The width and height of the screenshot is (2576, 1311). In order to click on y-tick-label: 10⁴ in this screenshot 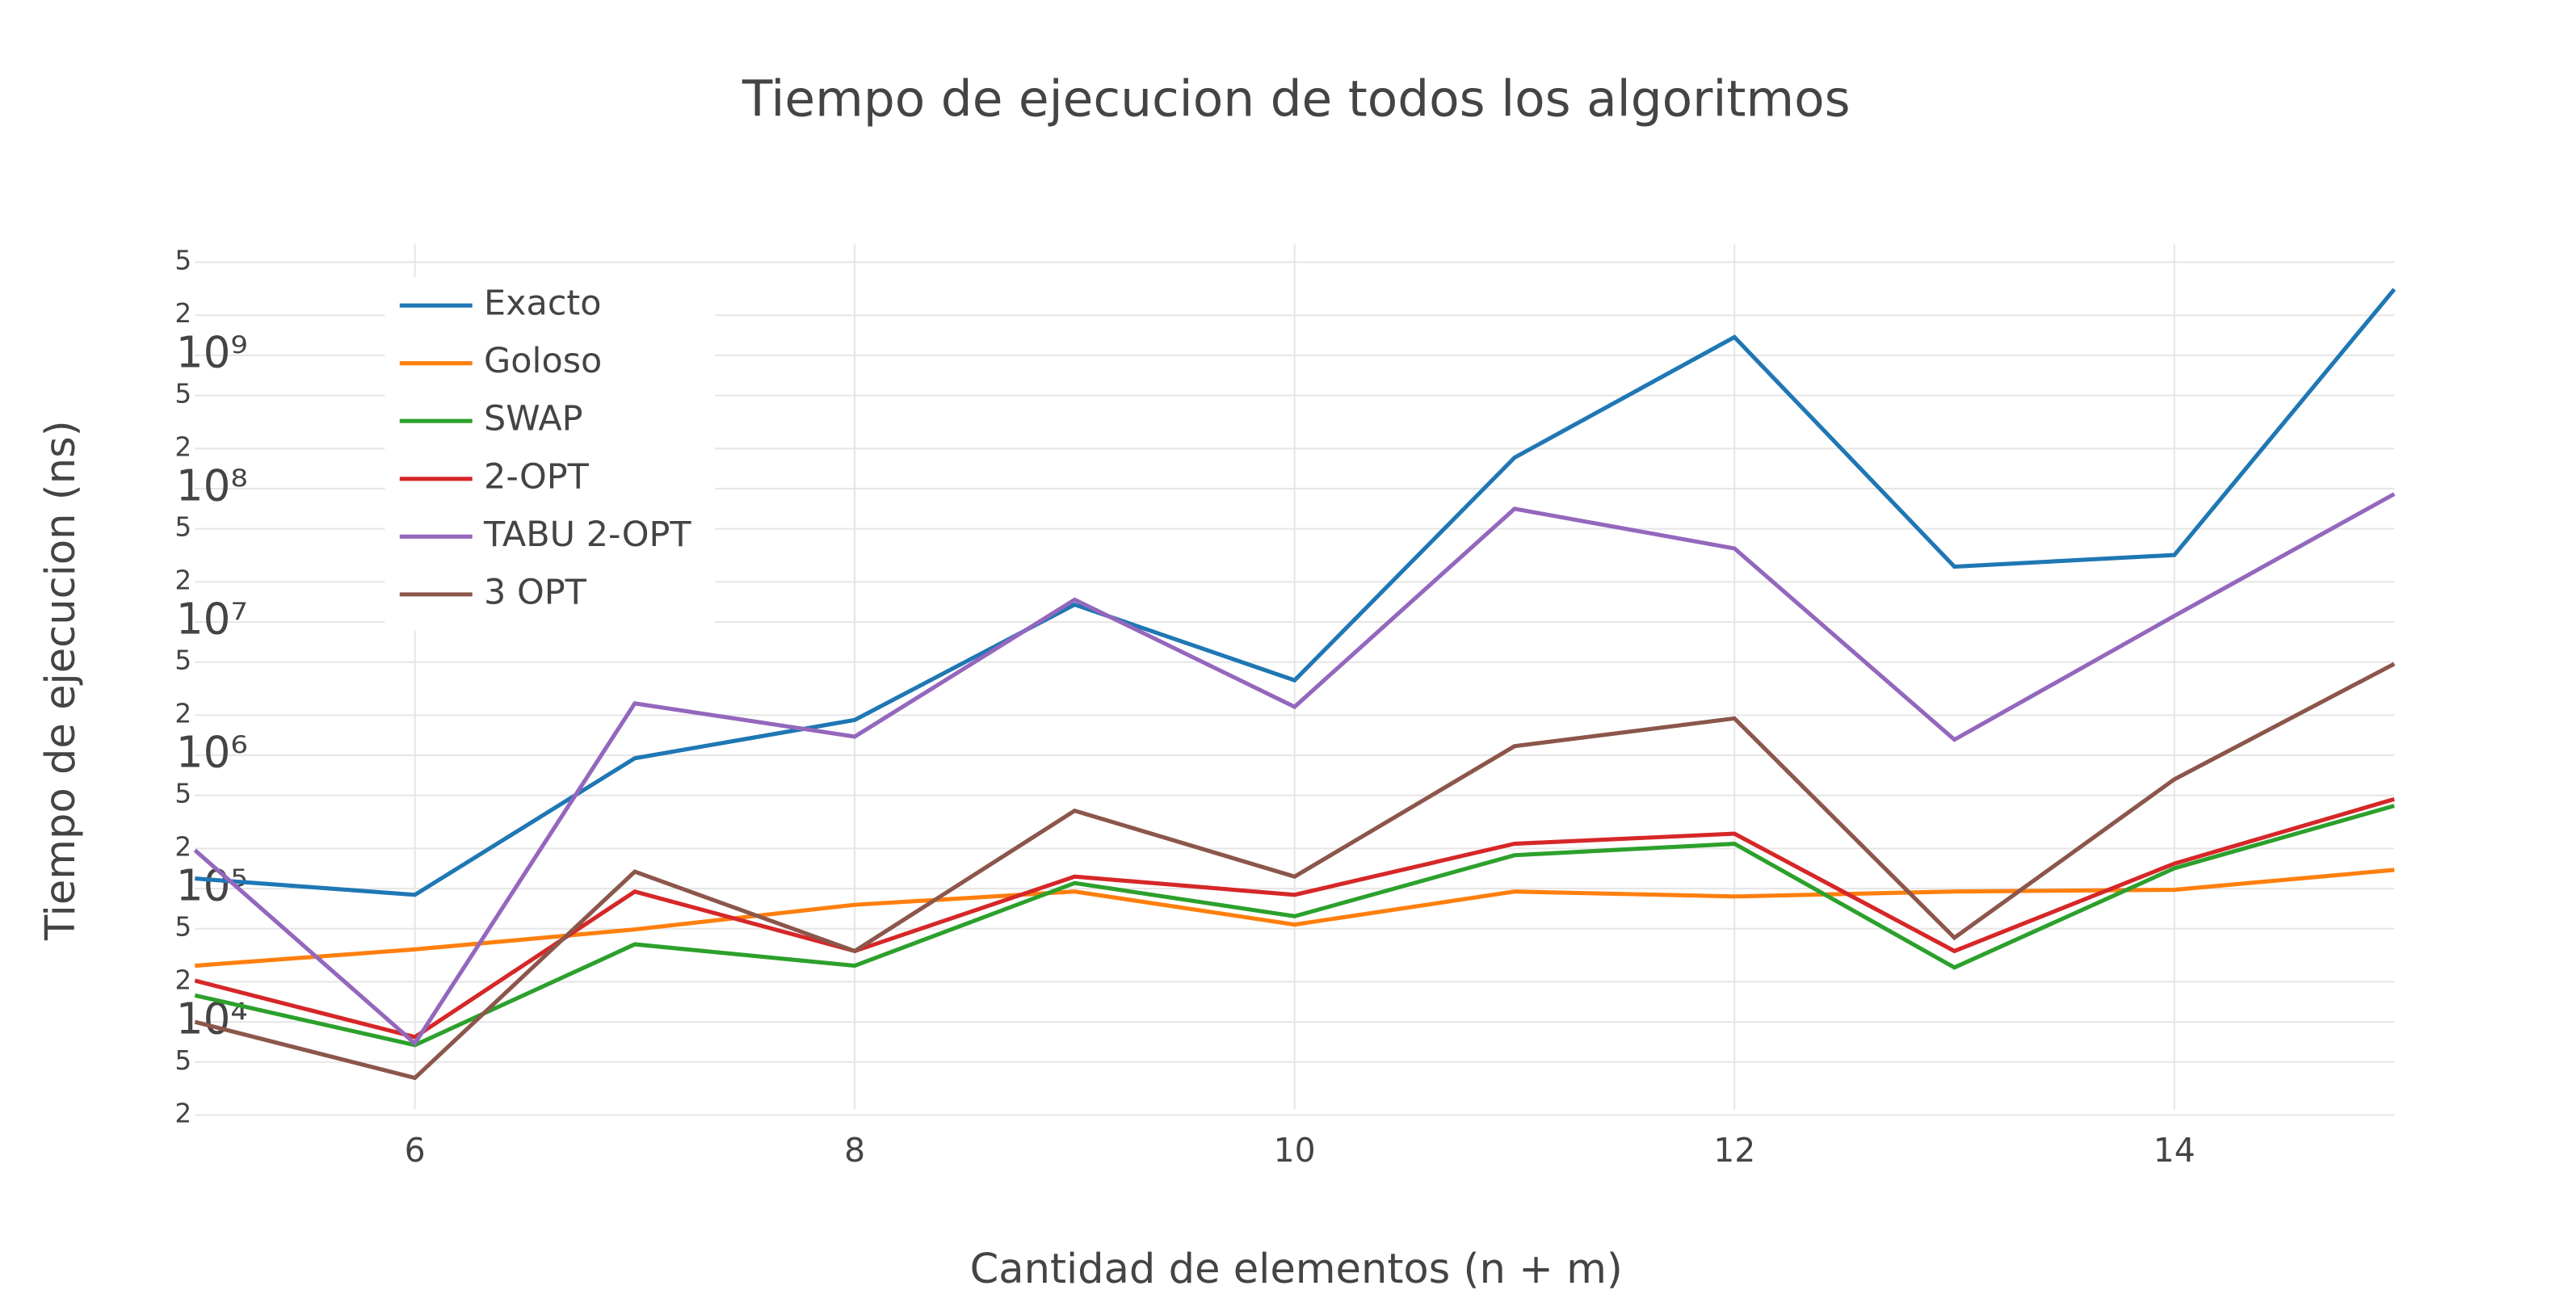, I will do `click(212, 1019)`.